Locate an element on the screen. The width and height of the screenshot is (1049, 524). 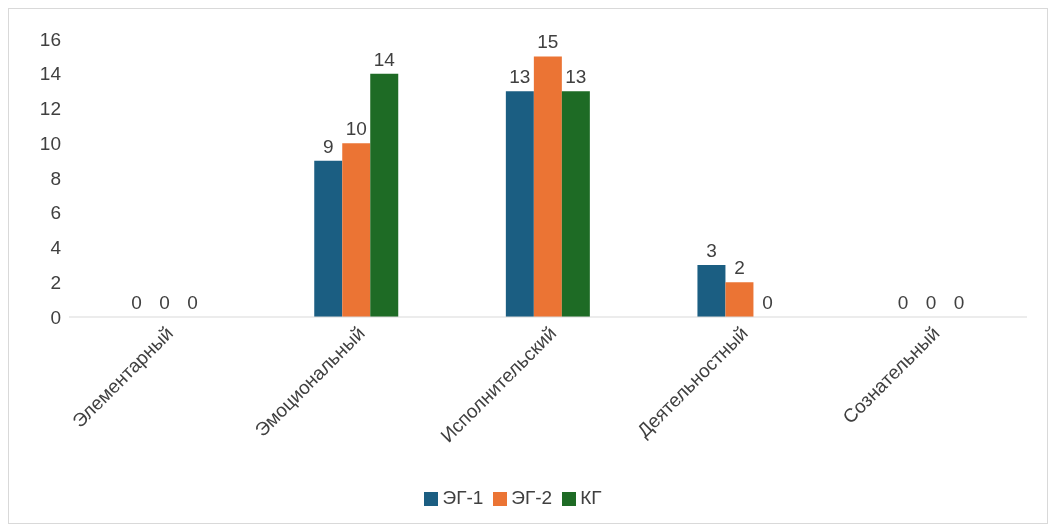
y-tick-label: 12 is located at coordinates (50, 109).